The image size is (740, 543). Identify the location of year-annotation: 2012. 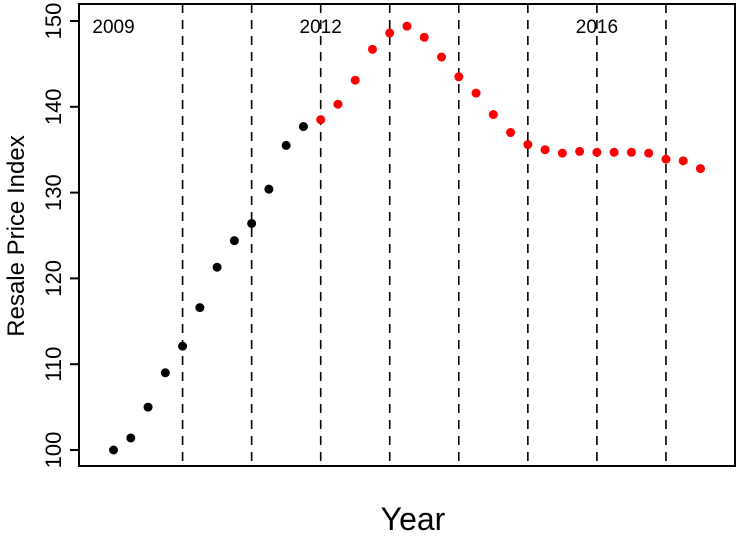
(321, 27).